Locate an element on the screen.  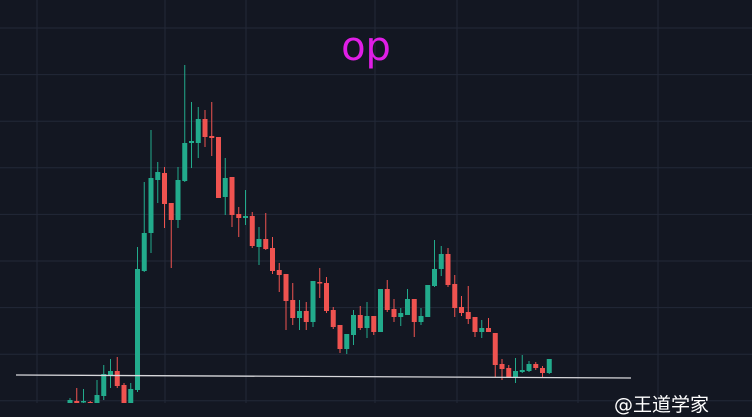
chart-title: op is located at coordinates (366, 47).